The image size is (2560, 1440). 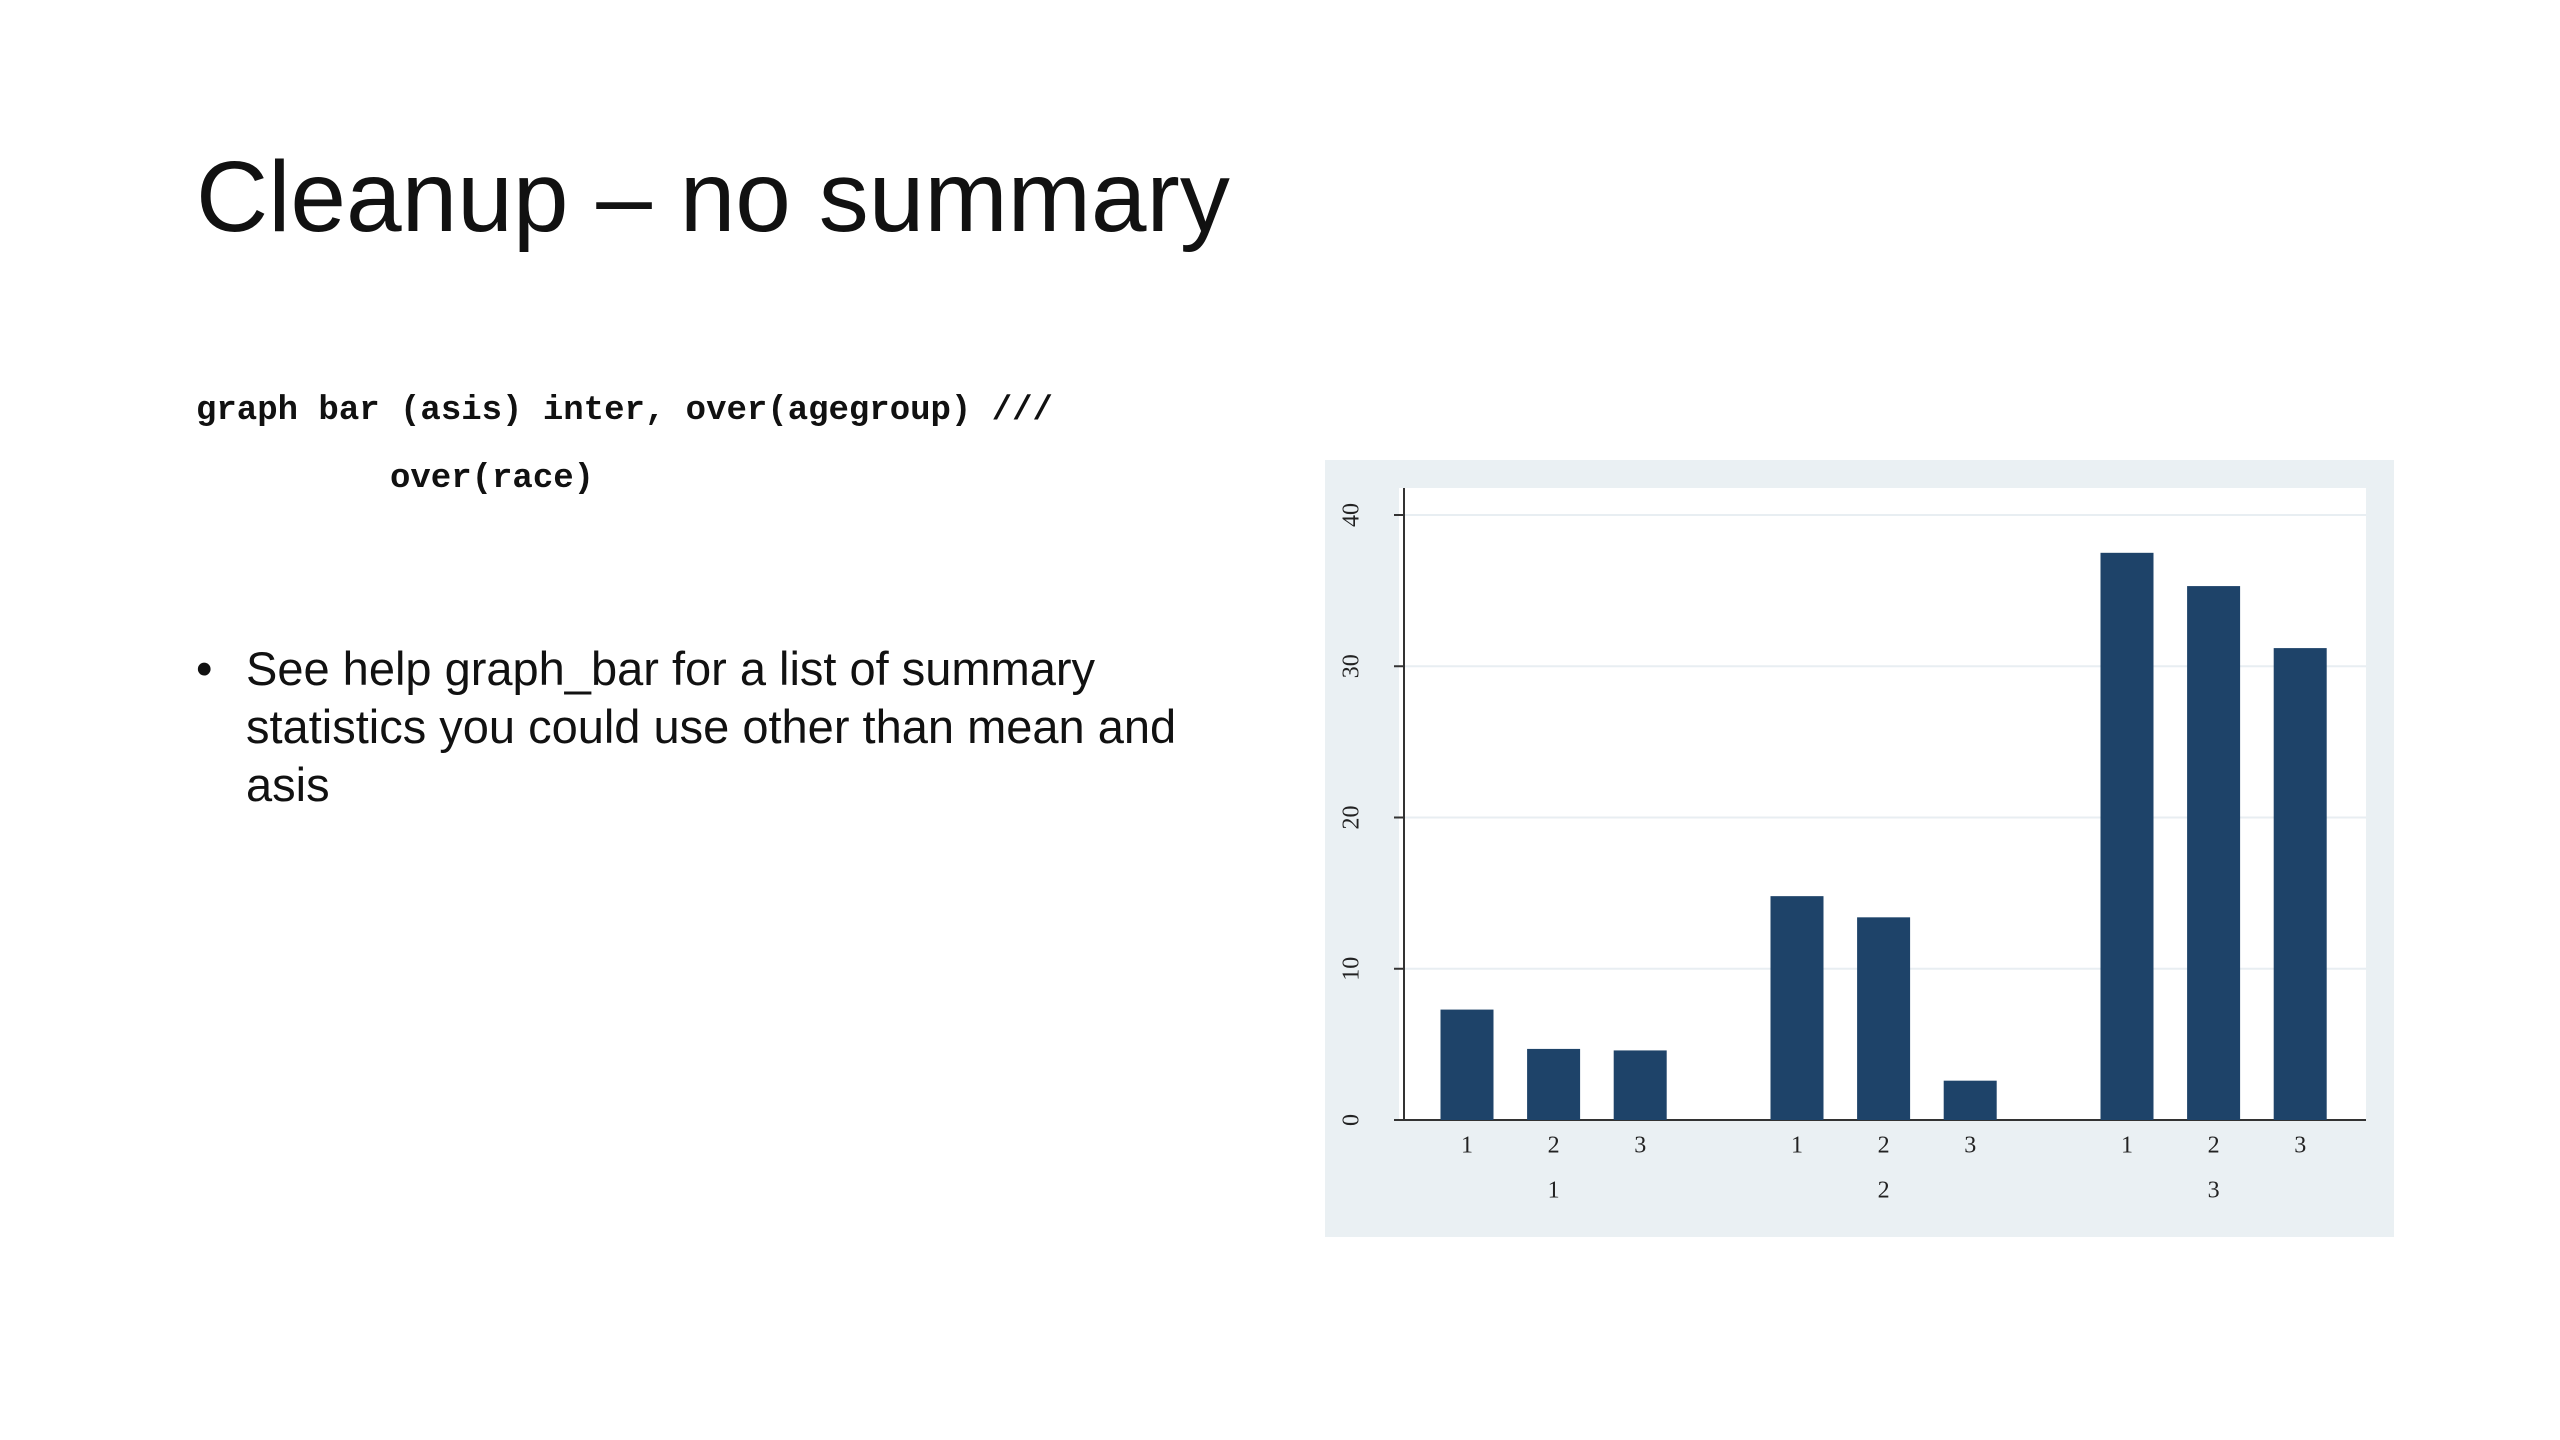 I want to click on y-tick-label: 40, so click(x=1352, y=515).